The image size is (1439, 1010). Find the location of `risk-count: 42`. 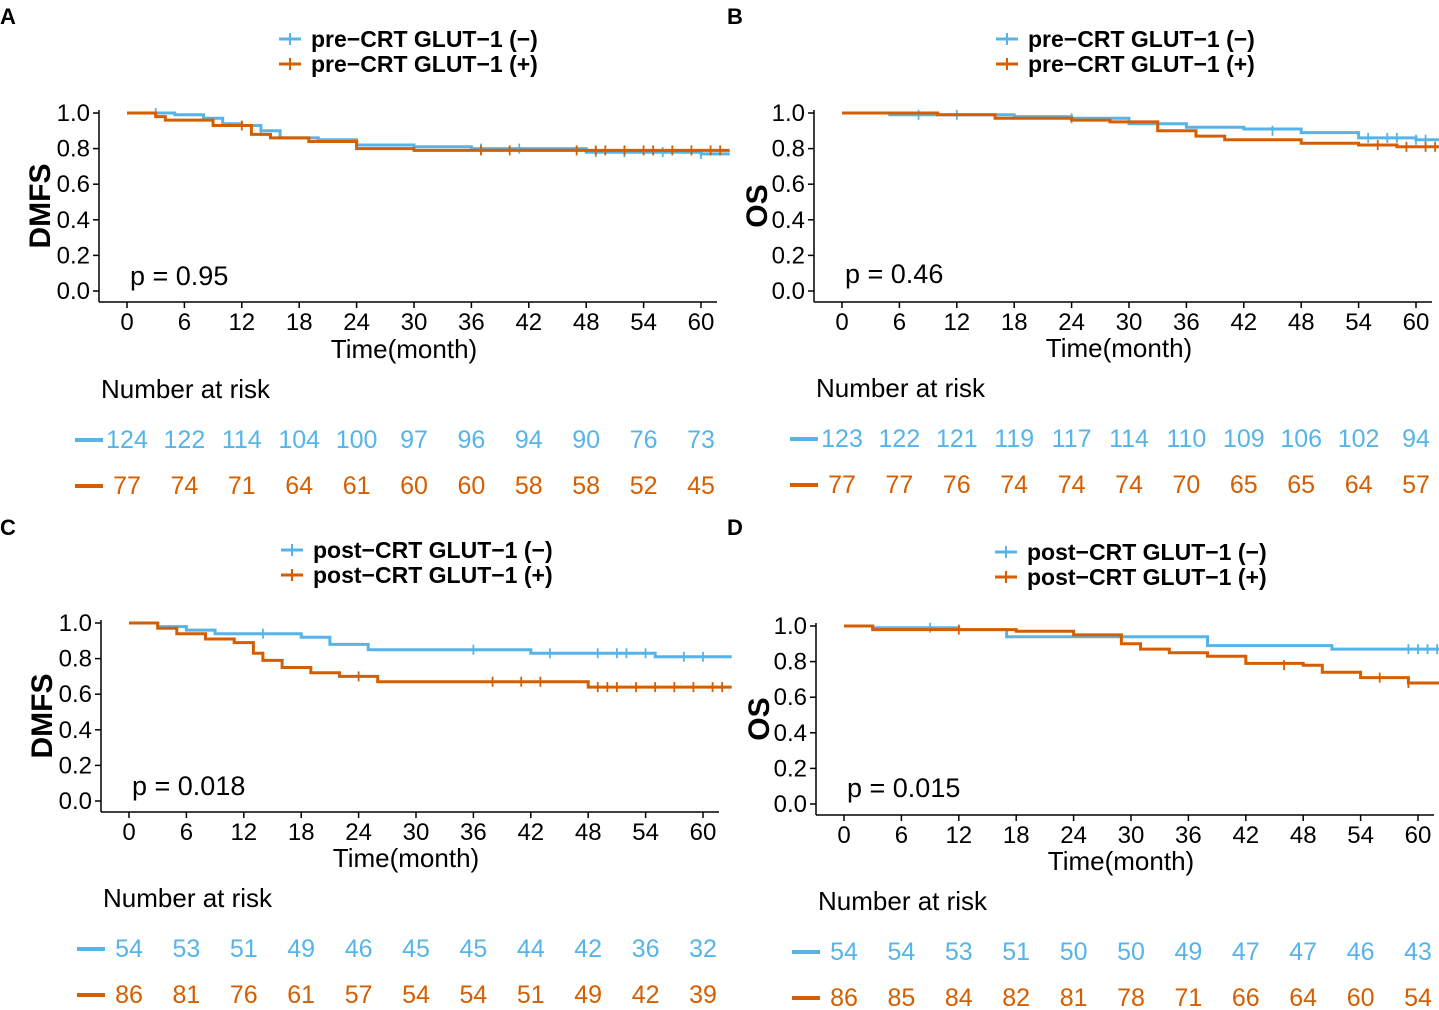

risk-count: 42 is located at coordinates (588, 949).